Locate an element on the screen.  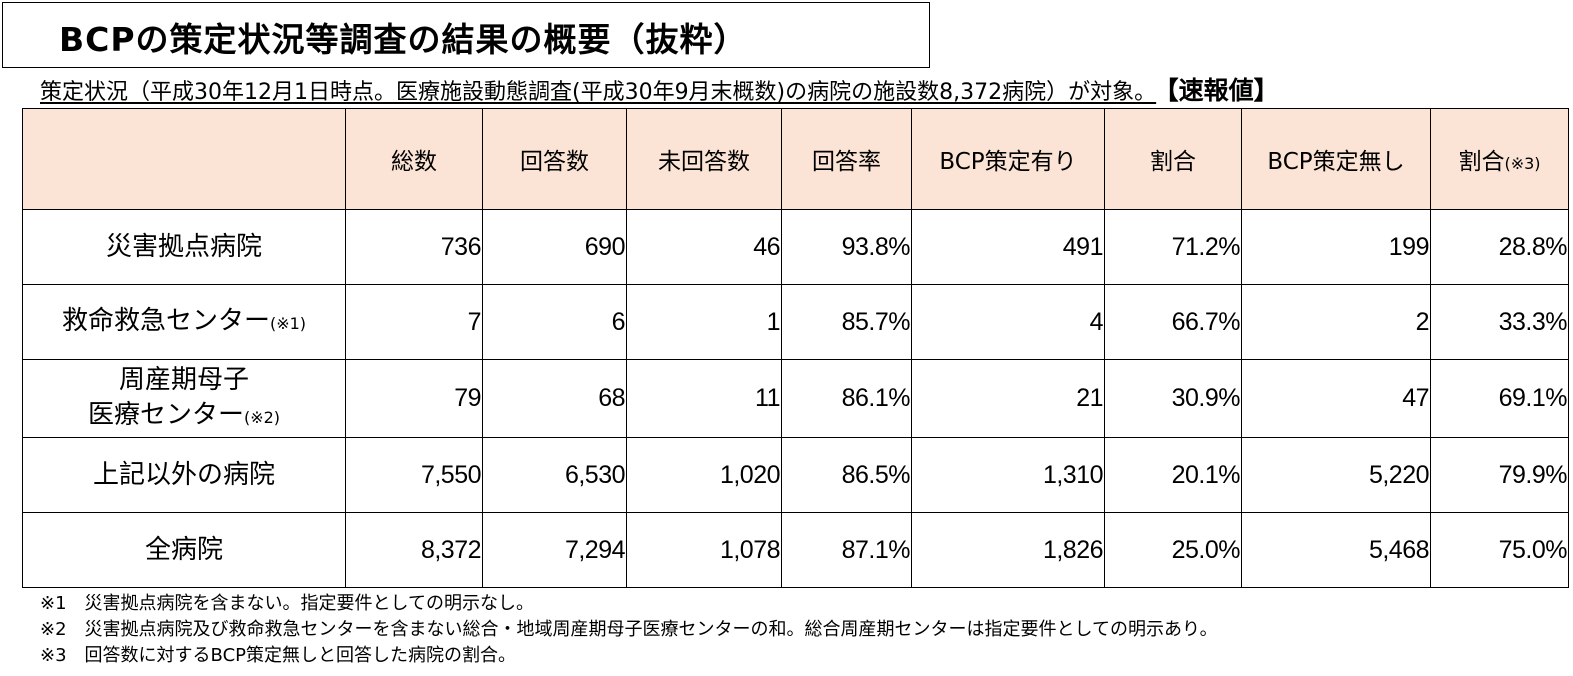
table-cell: 1,078 is located at coordinates (704, 550).